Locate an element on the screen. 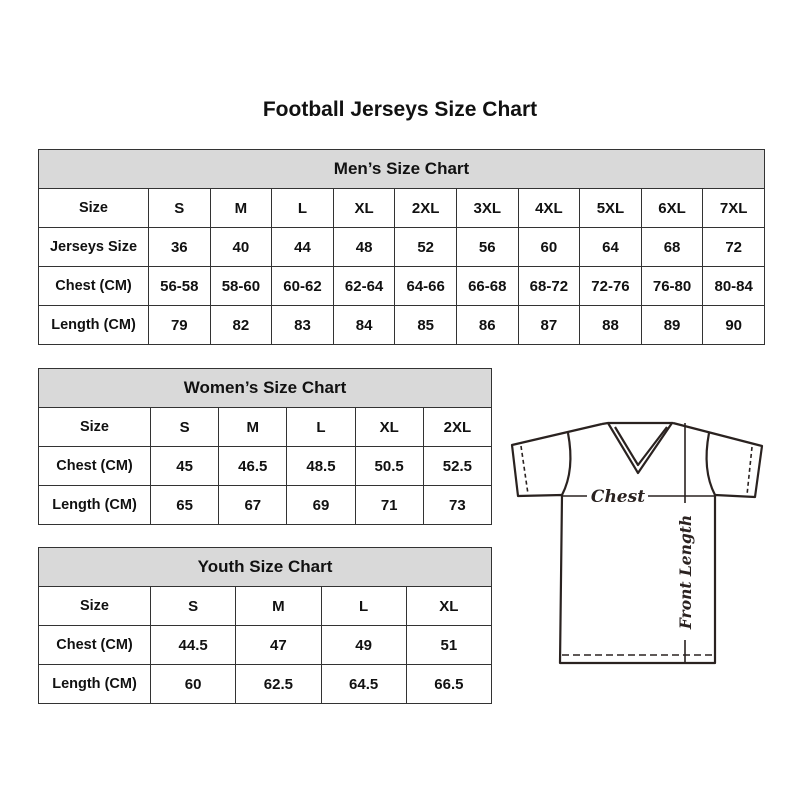 The height and width of the screenshot is (800, 800). table-cell: 5XL is located at coordinates (610, 208).